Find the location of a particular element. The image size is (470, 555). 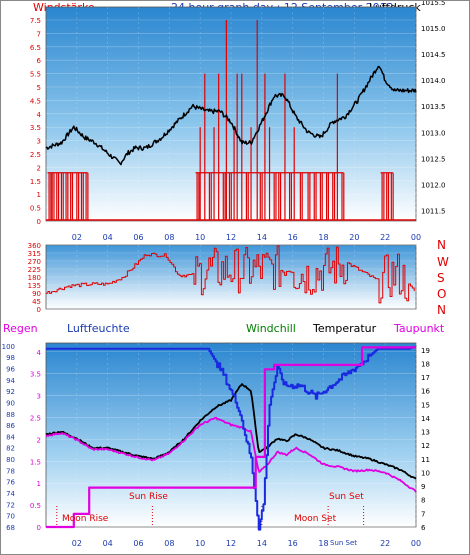

wind-tick-label: 1 is located at coordinates (39, 195).